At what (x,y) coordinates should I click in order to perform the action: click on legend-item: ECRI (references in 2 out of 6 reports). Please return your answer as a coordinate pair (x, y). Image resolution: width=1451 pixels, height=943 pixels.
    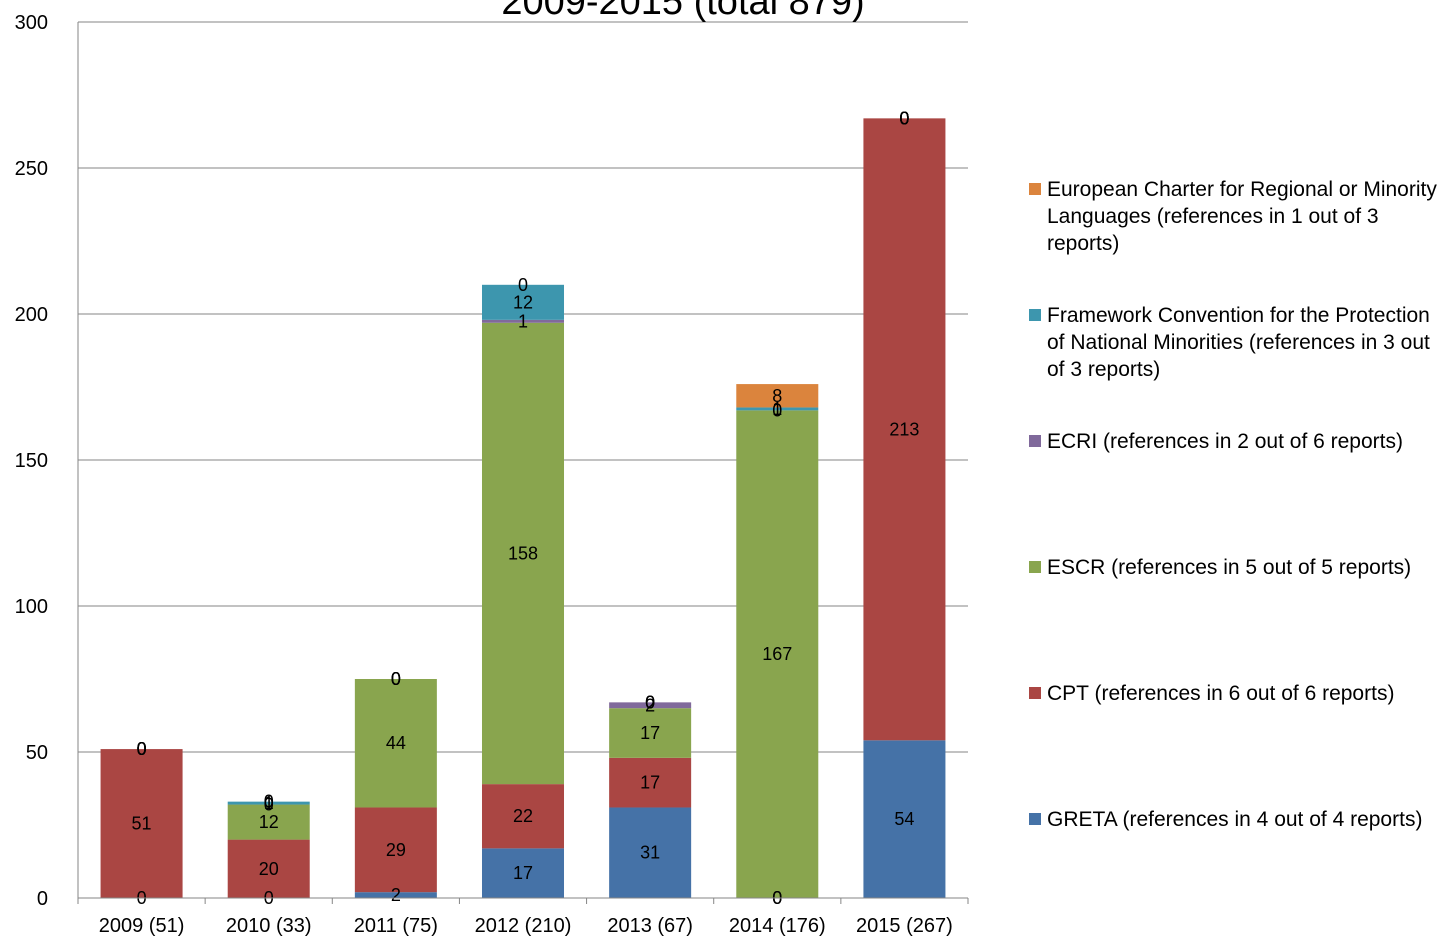
    Looking at the image, I should click on (1216, 441).